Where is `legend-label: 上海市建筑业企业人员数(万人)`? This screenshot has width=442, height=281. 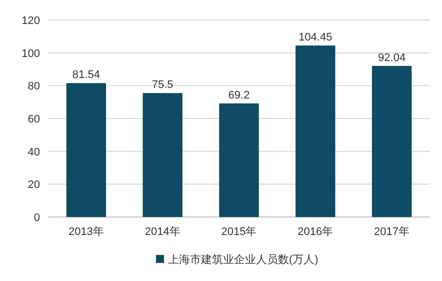 legend-label: 上海市建筑业企业人员数(万人) is located at coordinates (243, 259).